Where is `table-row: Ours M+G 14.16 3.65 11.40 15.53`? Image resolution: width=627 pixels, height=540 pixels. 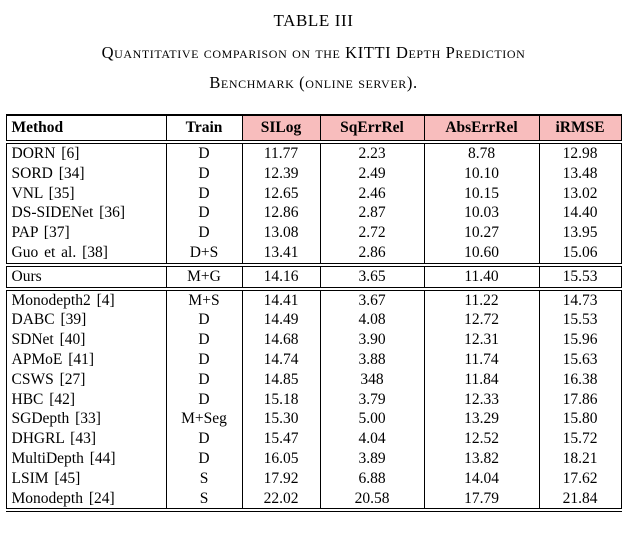
table-row: Ours M+G 14.16 3.65 11.40 15.53 is located at coordinates (313, 275).